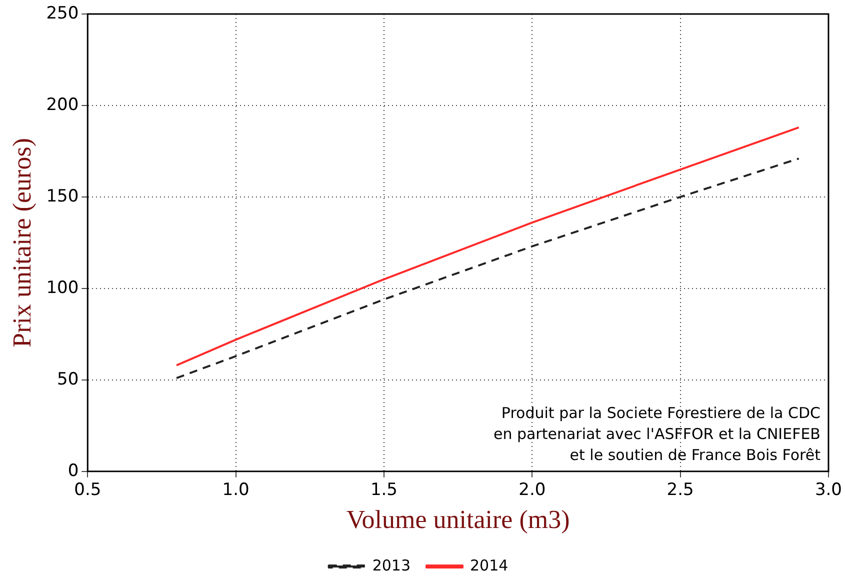 This screenshot has width=845, height=586. I want to click on x-axis-title: Volume unitaire (m3), so click(458, 519).